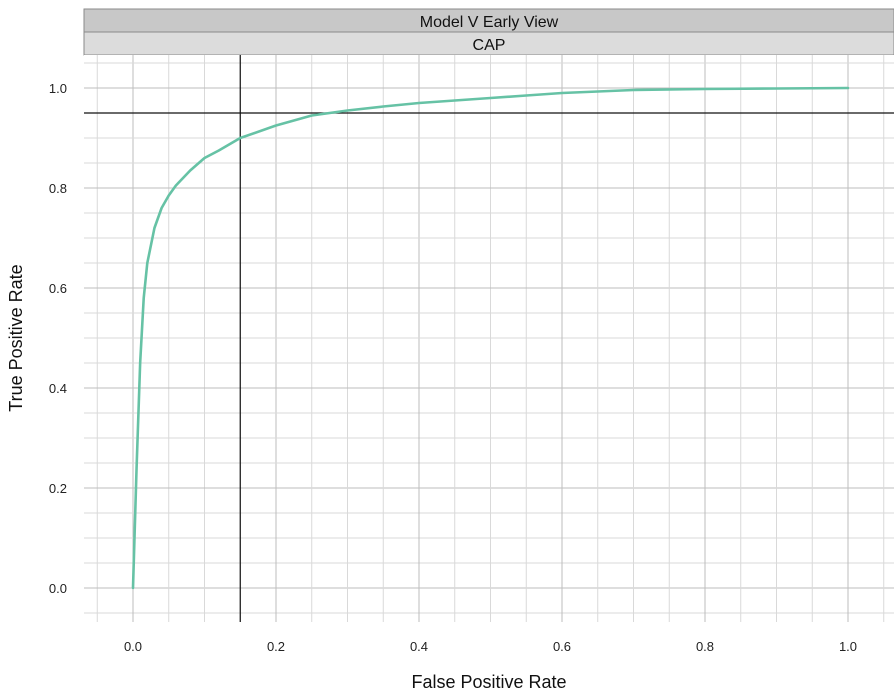 The width and height of the screenshot is (894, 691). Describe the element at coordinates (562, 646) in the screenshot. I see `x-tick-label: 0.6` at that location.